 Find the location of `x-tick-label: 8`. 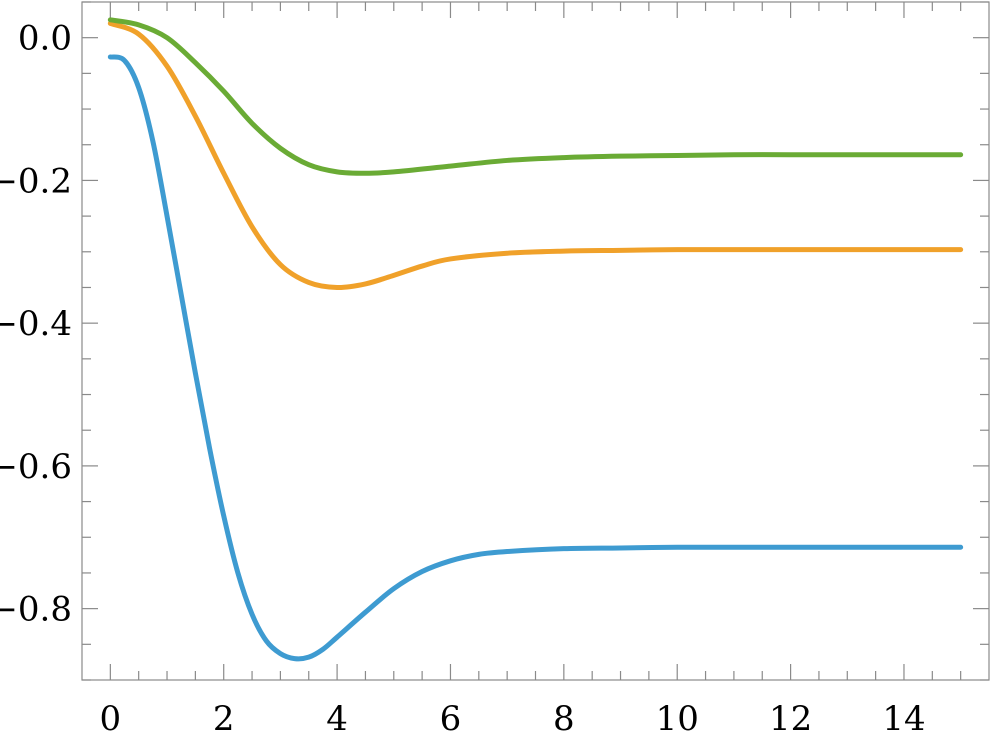

x-tick-label: 8 is located at coordinates (564, 719).